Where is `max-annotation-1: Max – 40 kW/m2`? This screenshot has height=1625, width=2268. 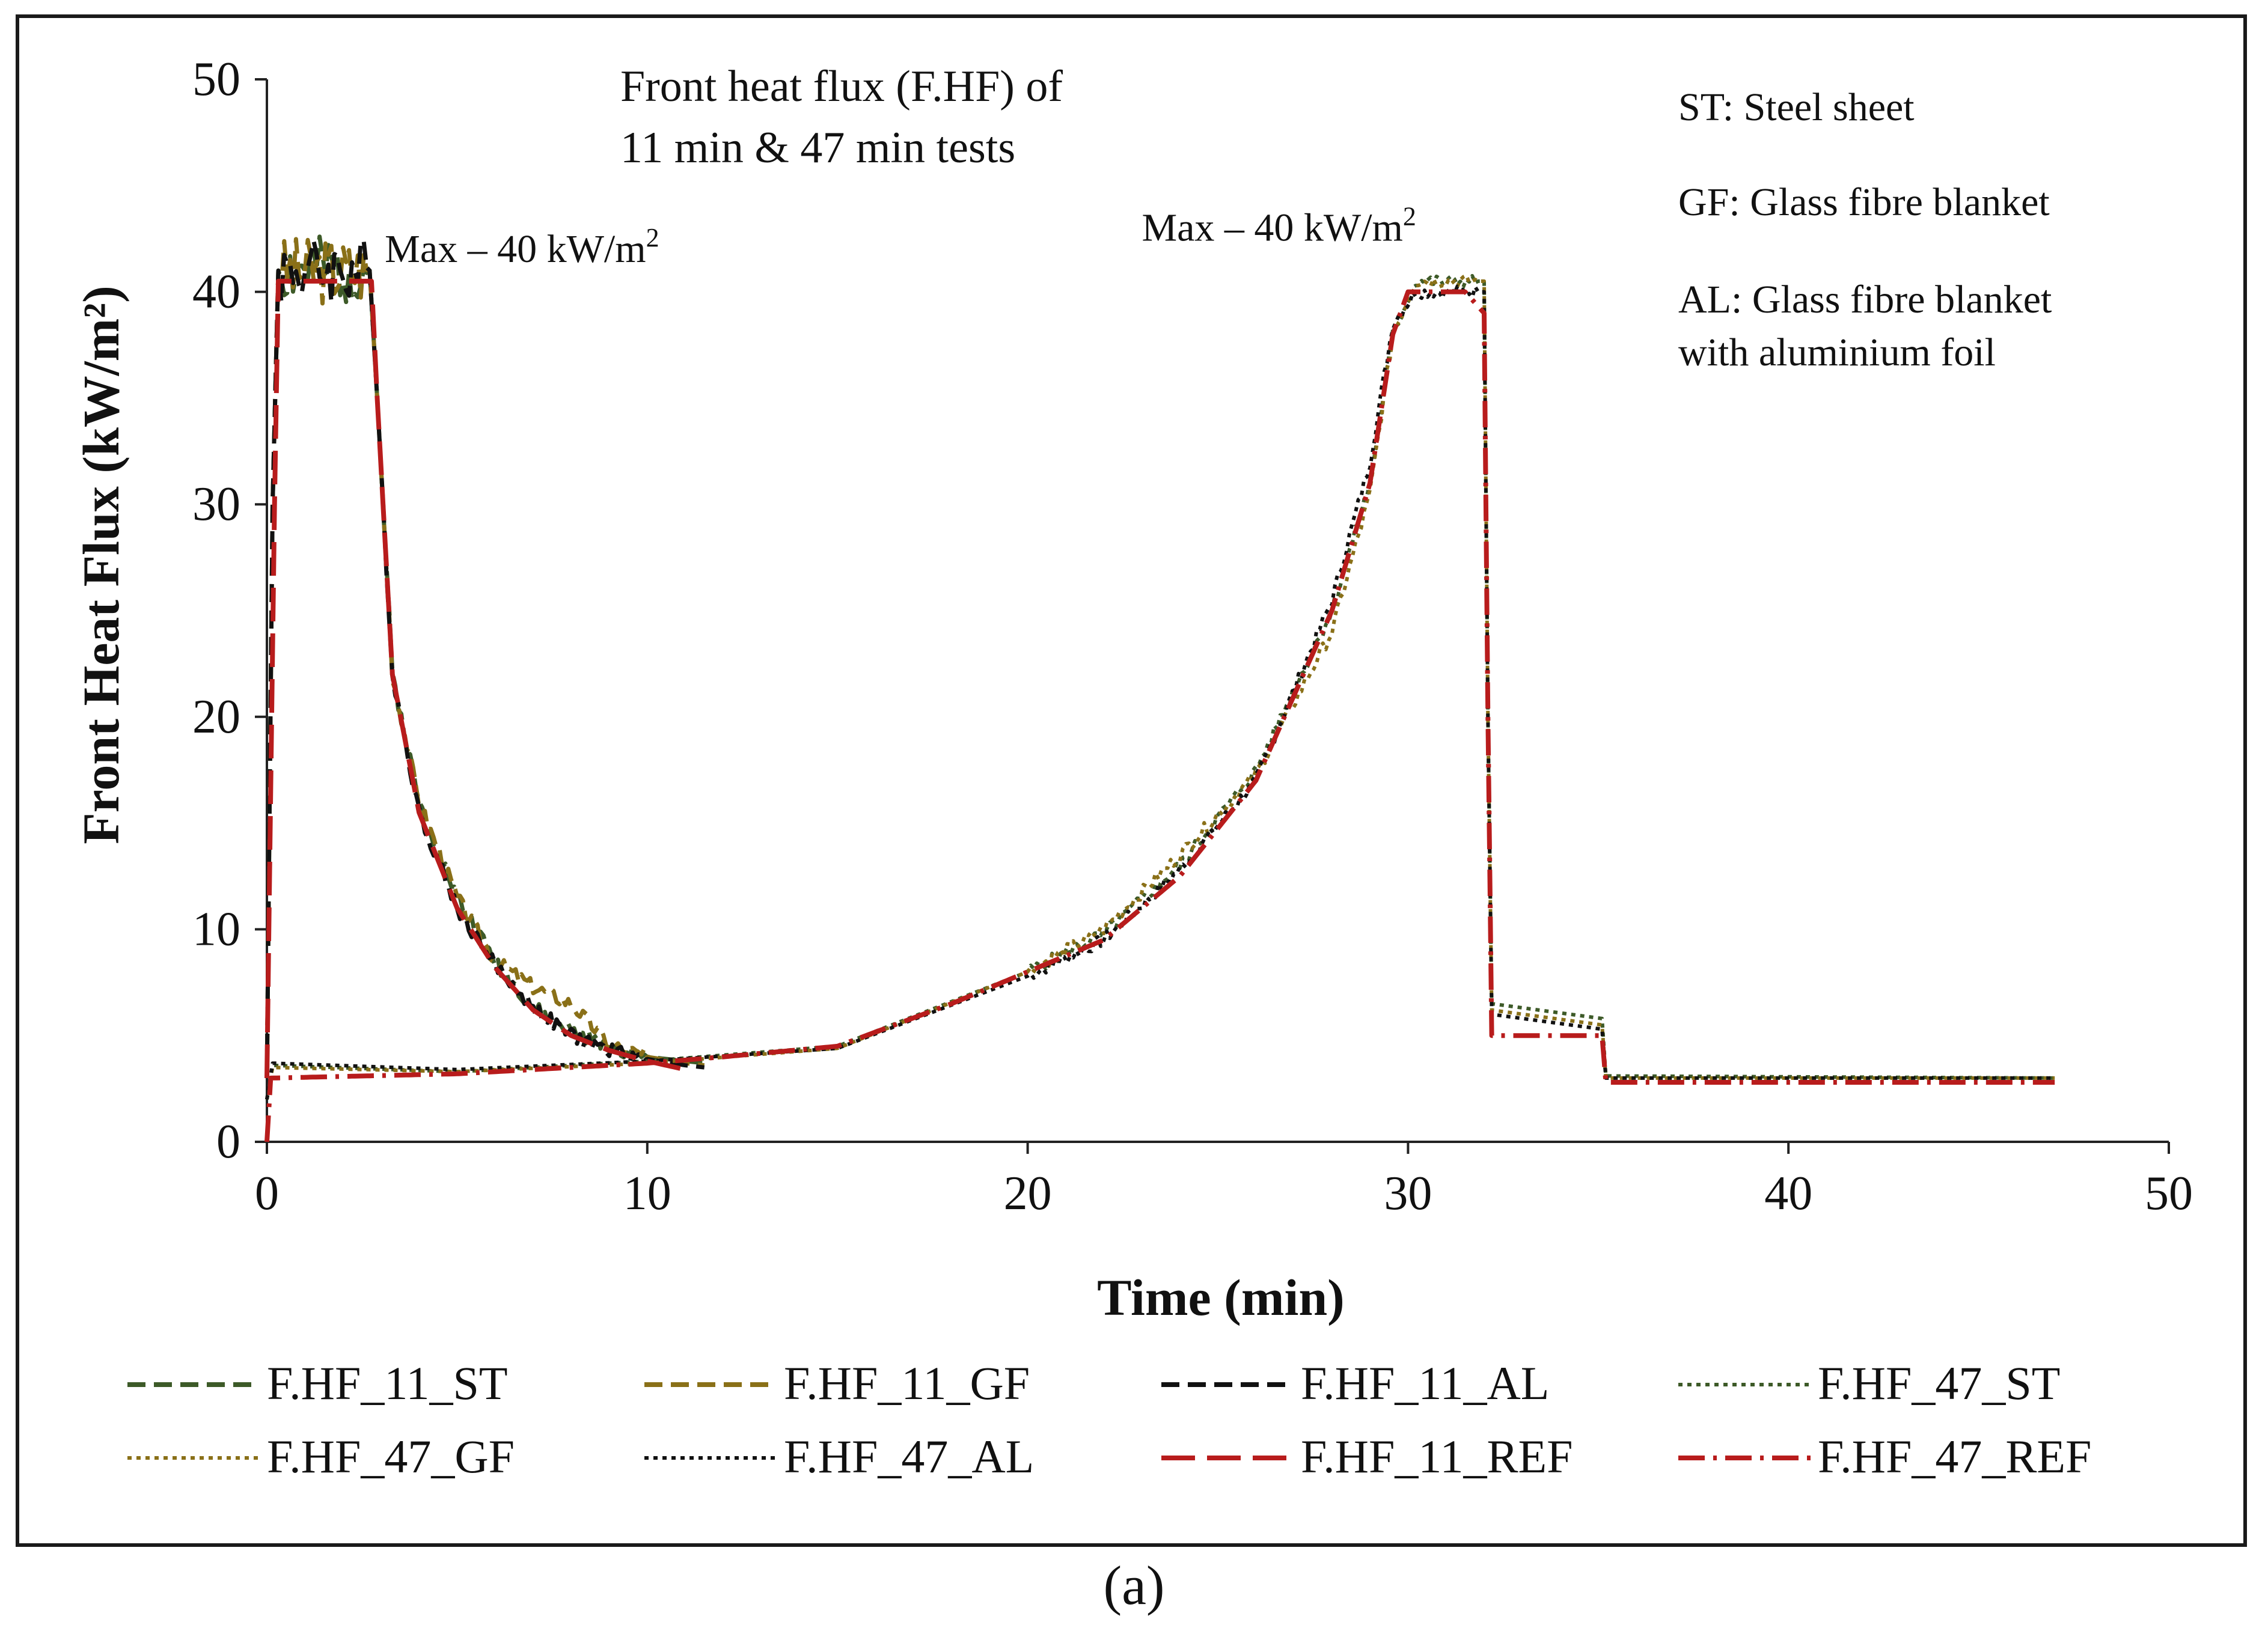 max-annotation-1: Max – 40 kW/m2 is located at coordinates (522, 247).